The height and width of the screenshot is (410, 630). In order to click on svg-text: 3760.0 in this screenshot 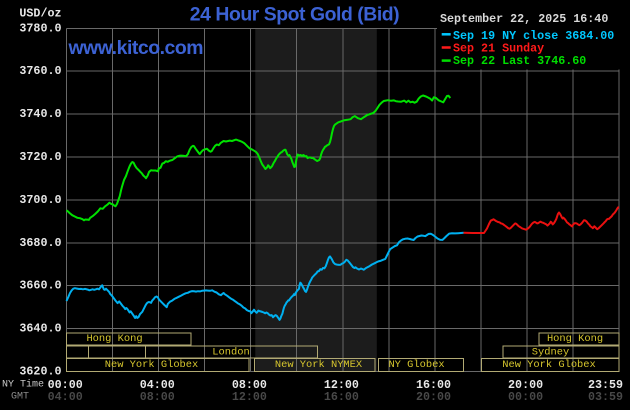, I will do `click(40, 71)`.